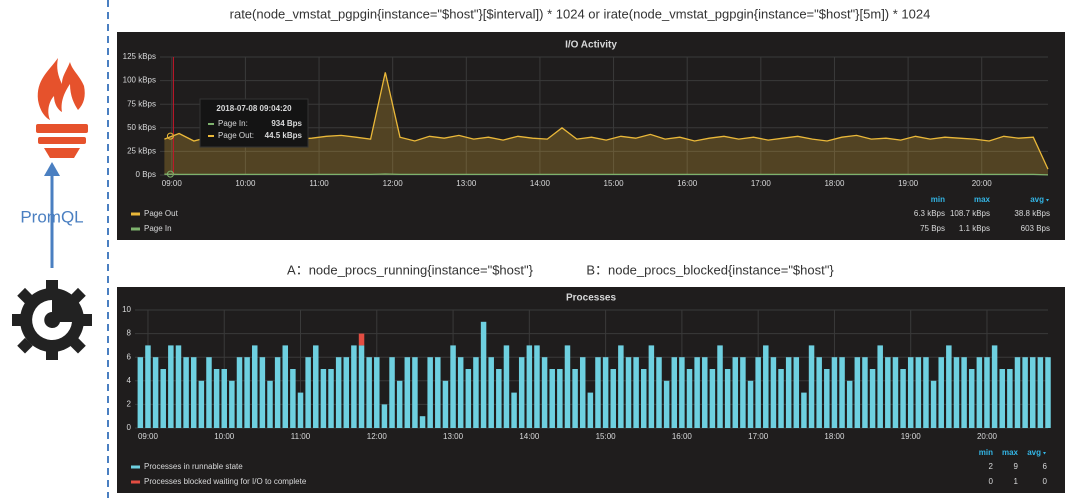 The width and height of the screenshot is (1080, 503). Describe the element at coordinates (129, 404) in the screenshot. I see `y-tick-label: 2` at that location.